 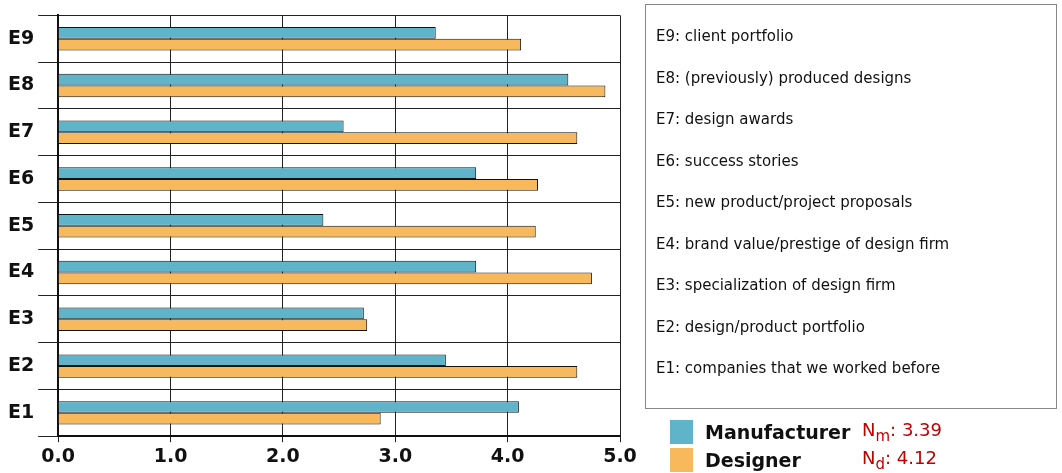 What do you see at coordinates (725, 37) in the screenshot?
I see `text: E9: client portfolio` at bounding box center [725, 37].